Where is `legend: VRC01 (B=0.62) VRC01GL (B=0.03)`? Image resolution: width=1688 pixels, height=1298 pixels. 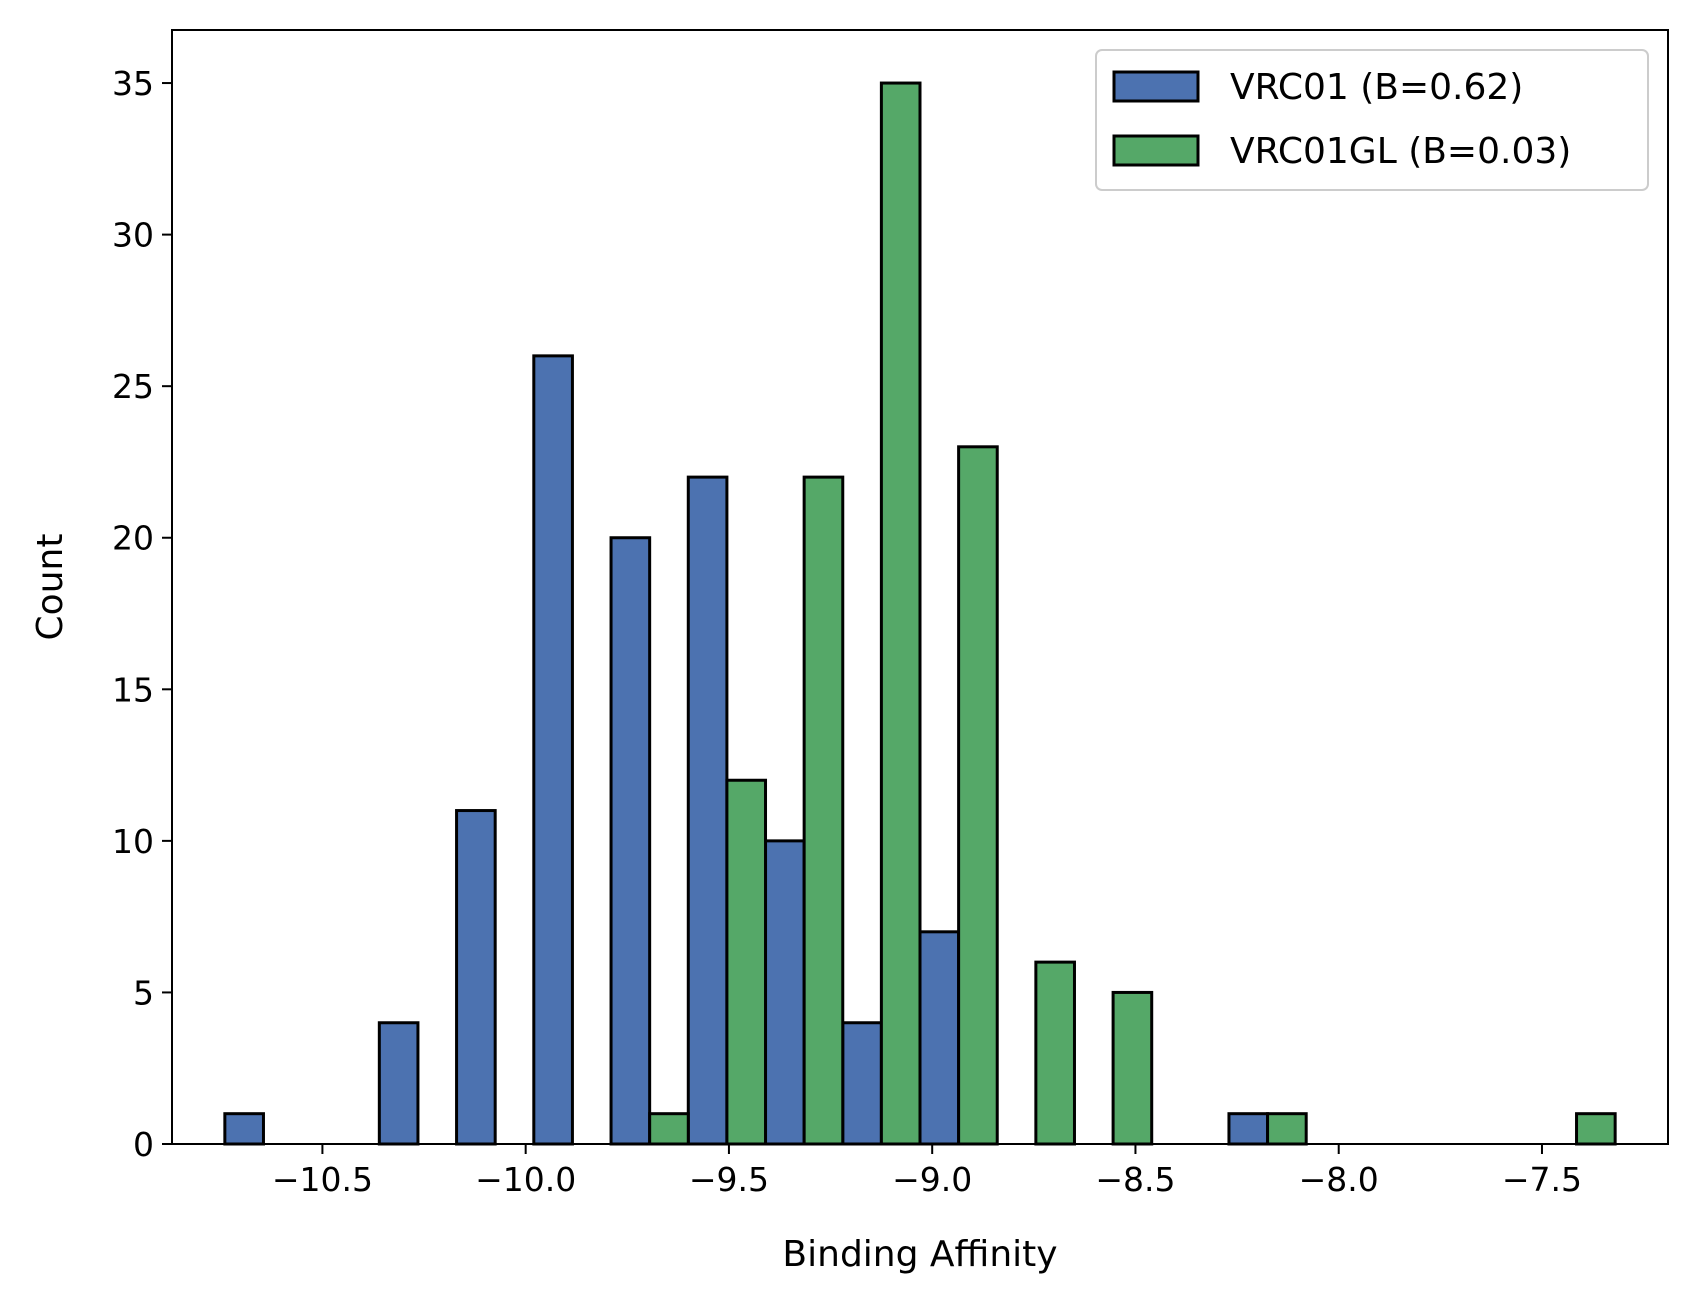 legend: VRC01 (B=0.62) VRC01GL (B=0.03) is located at coordinates (1372, 120).